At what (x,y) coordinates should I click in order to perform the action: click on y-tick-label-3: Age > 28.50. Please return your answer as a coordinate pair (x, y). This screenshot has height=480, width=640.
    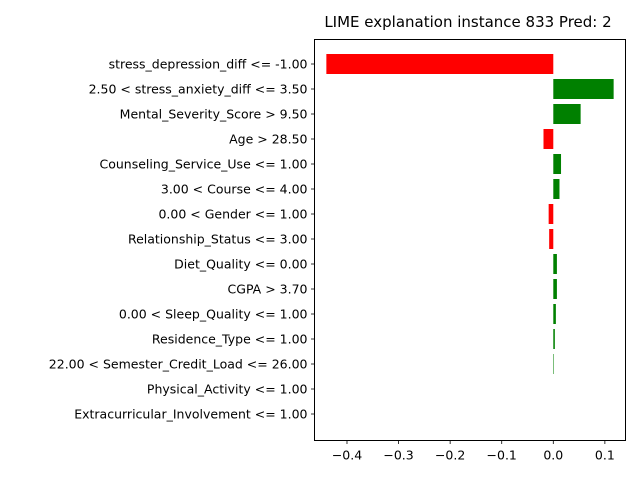
    Looking at the image, I should click on (268, 139).